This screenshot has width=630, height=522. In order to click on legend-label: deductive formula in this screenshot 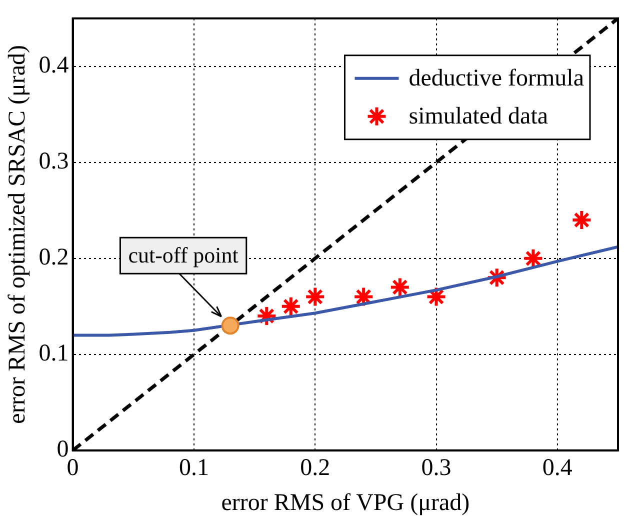, I will do `click(496, 79)`.